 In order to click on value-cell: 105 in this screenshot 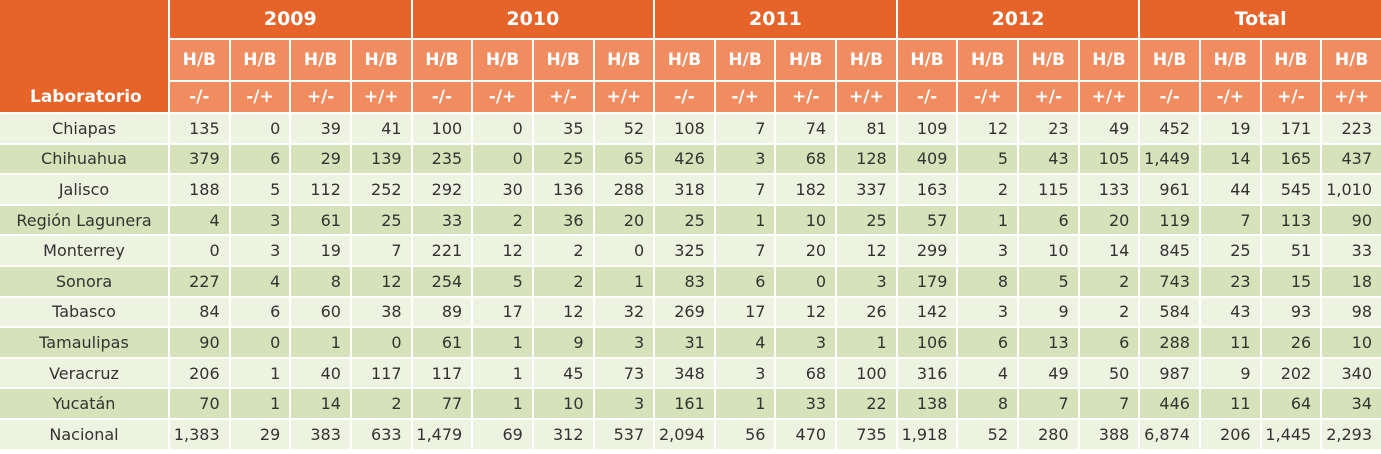, I will do `click(1108, 158)`.